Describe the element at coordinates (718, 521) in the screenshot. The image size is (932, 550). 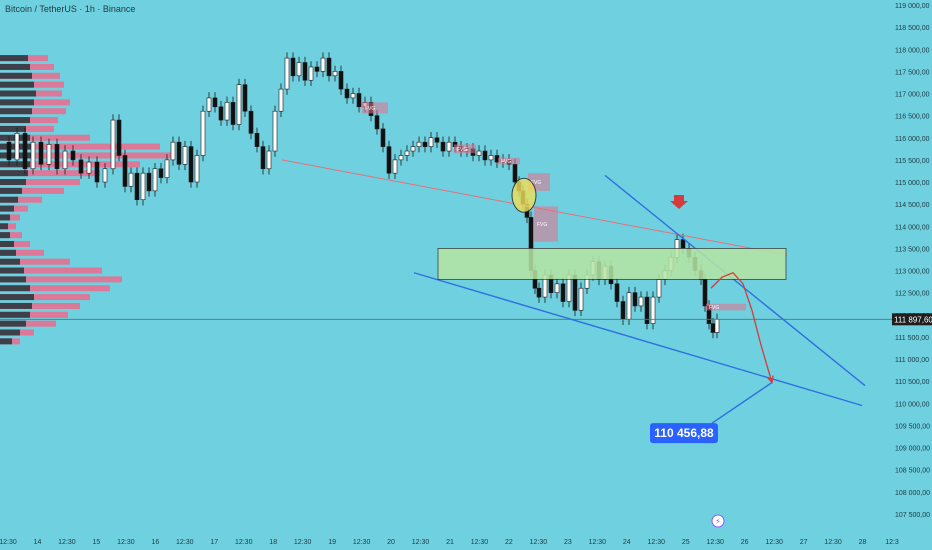
I see `event-icon: ⚡` at that location.